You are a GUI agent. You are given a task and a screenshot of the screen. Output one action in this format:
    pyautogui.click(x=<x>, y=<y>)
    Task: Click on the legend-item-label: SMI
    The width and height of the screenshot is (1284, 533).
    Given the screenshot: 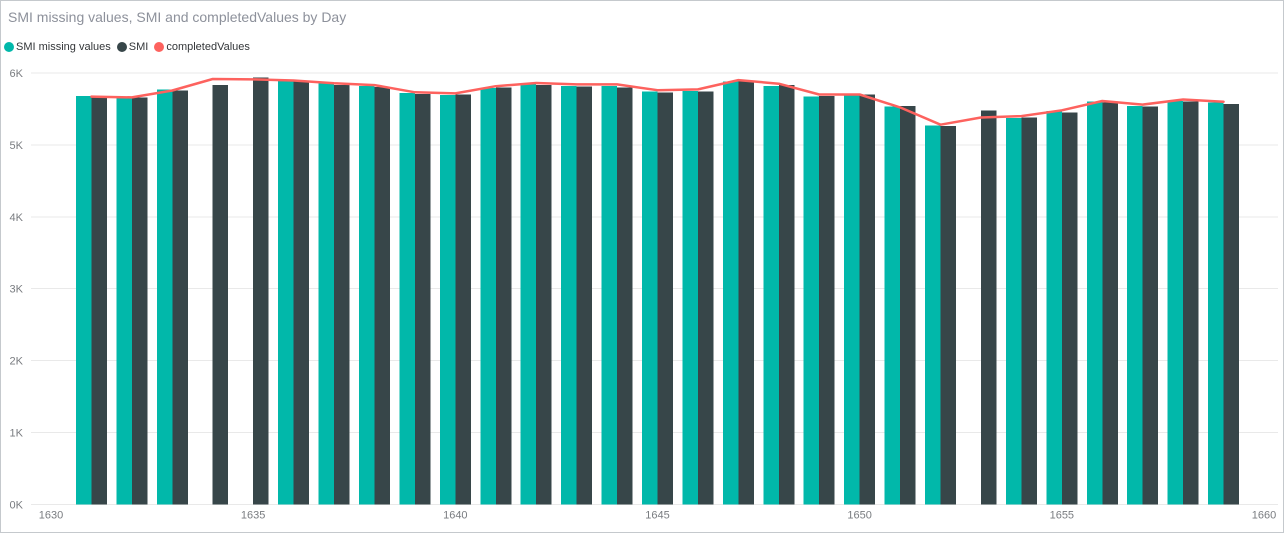 What is the action you would take?
    pyautogui.click(x=138, y=47)
    